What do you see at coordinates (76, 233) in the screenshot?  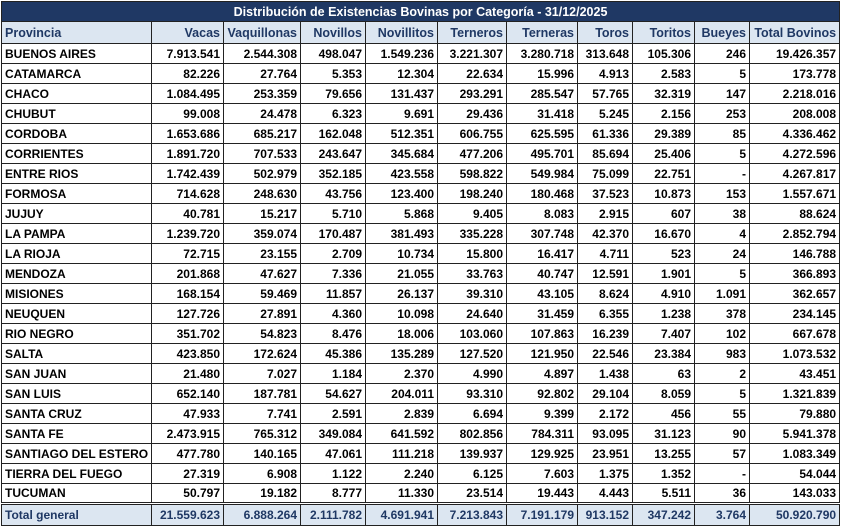 I see `province-cell: LA PAMPA` at bounding box center [76, 233].